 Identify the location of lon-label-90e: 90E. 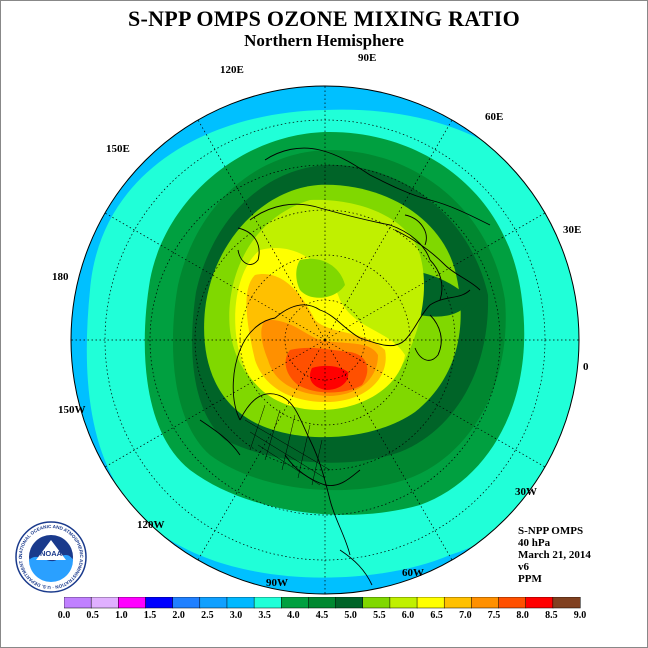
(367, 58).